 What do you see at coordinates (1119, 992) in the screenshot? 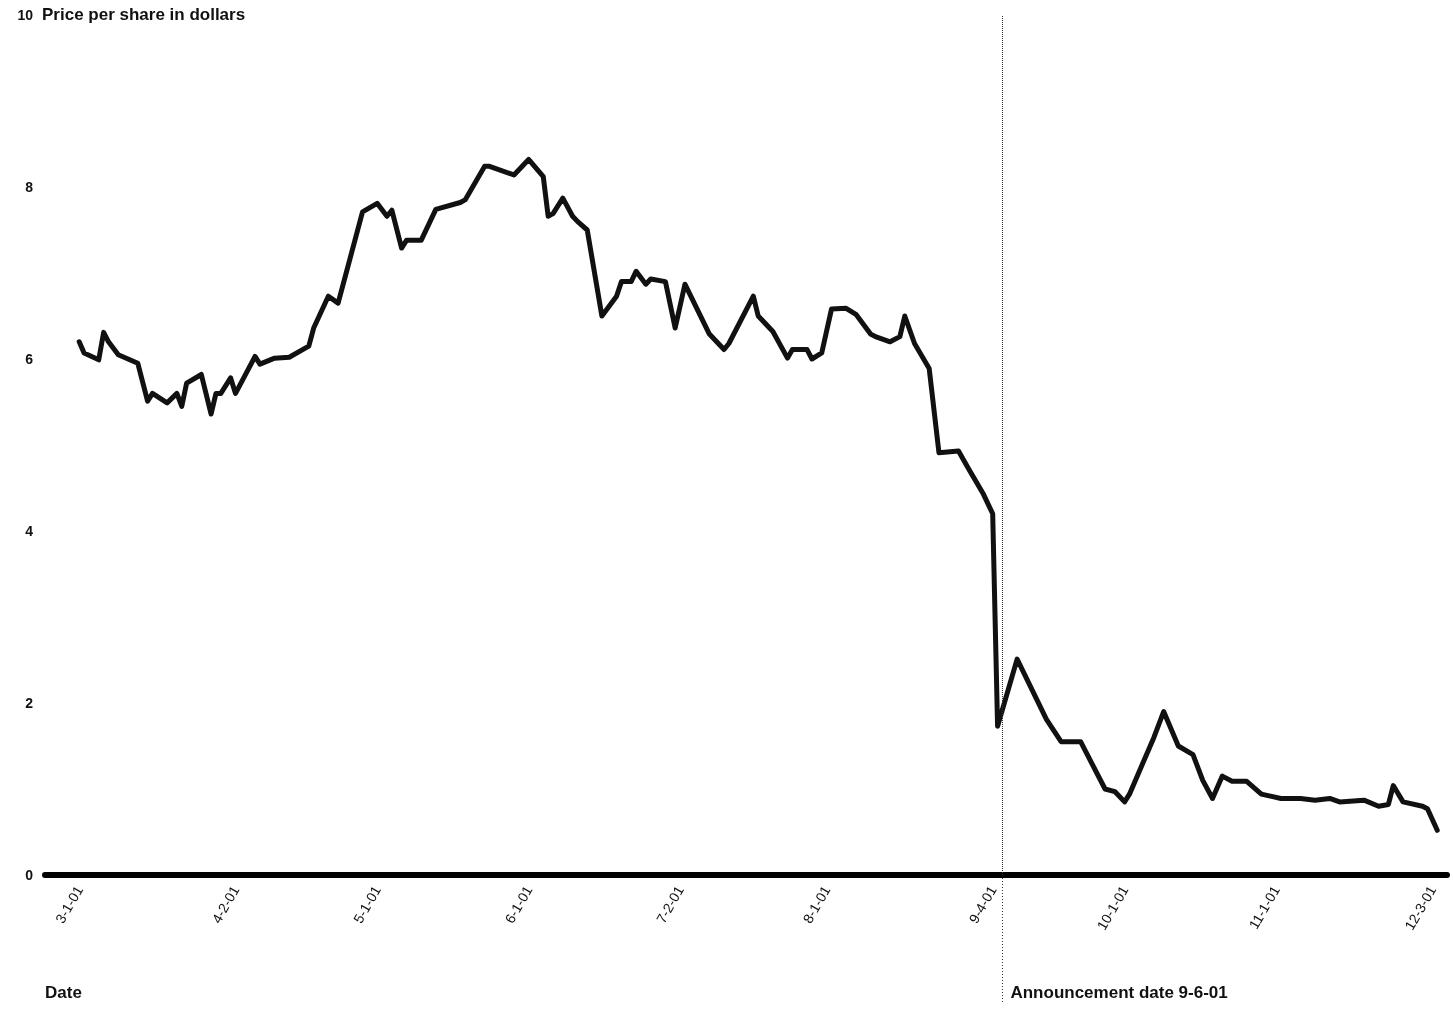
I see `ref-line-label: Announcement date 9-6-01` at bounding box center [1119, 992].